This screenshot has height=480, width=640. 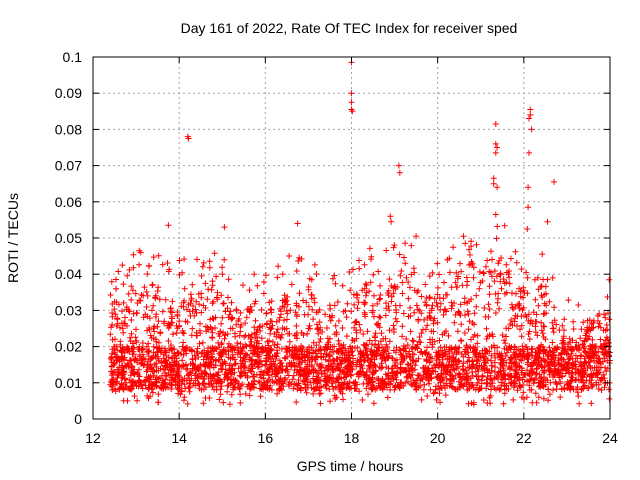 I want to click on y-tick-label: 0.05, so click(x=68, y=238).